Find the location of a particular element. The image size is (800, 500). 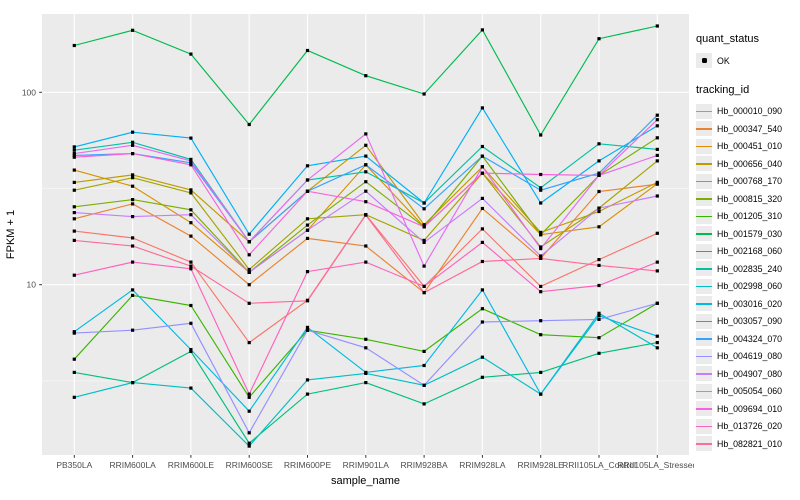

y-tick-label: 10 is located at coordinates (32, 285).